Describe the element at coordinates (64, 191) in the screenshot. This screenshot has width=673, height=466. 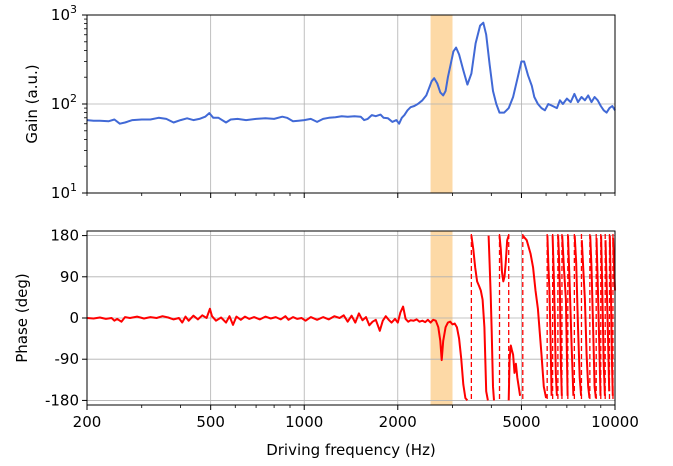
I see `gain-y-tick-label: 10¹` at that location.